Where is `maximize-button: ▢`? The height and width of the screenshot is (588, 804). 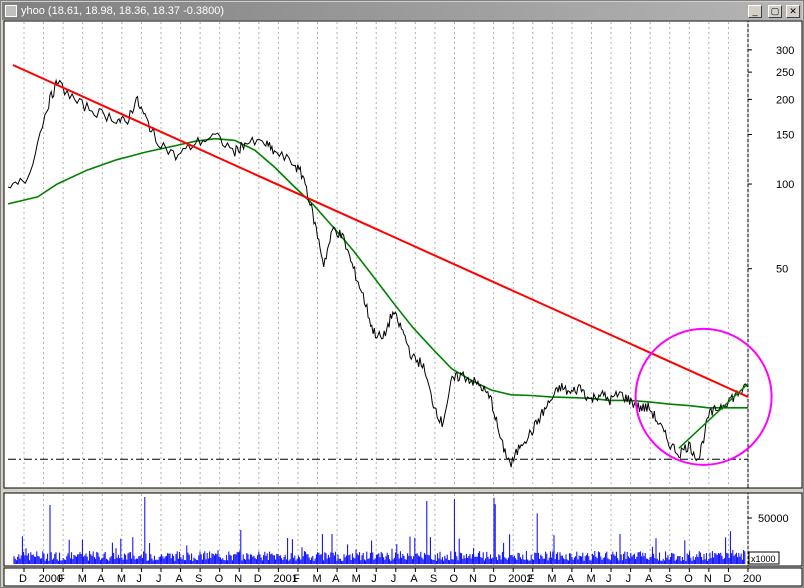 maximize-button: ▢ is located at coordinates (775, 11).